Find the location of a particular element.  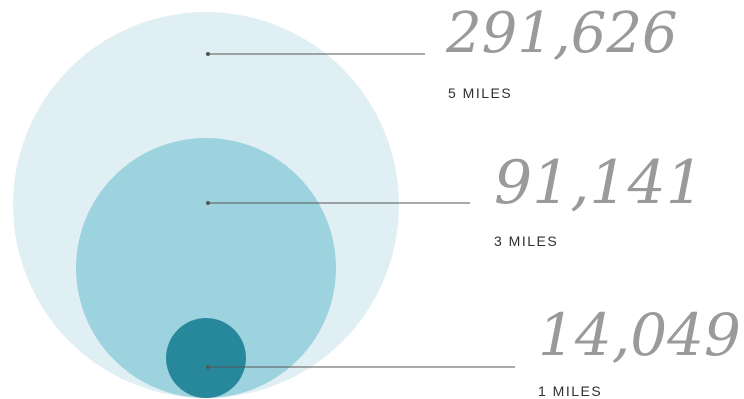

leader-dot-1-miles is located at coordinates (208, 367).